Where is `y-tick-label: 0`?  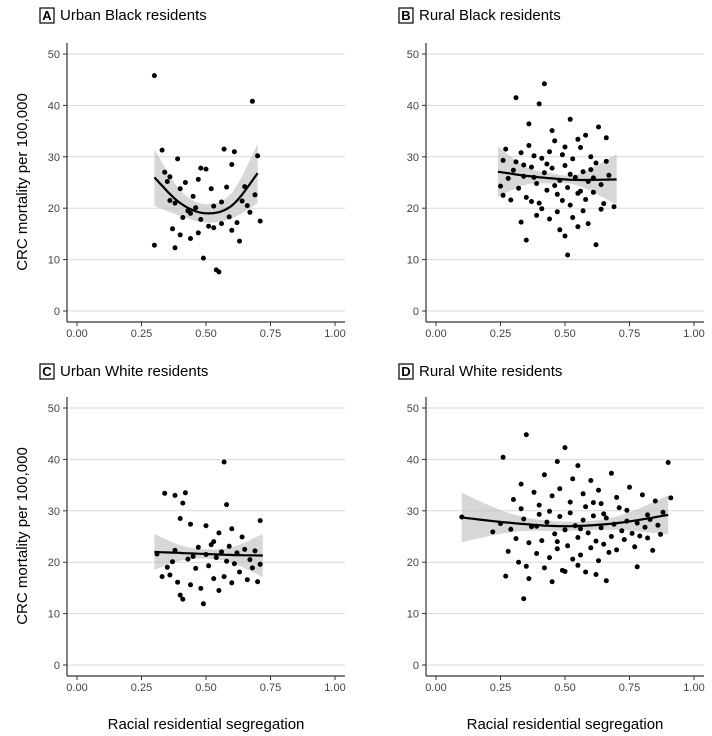
y-tick-label: 0 is located at coordinates (416, 312).